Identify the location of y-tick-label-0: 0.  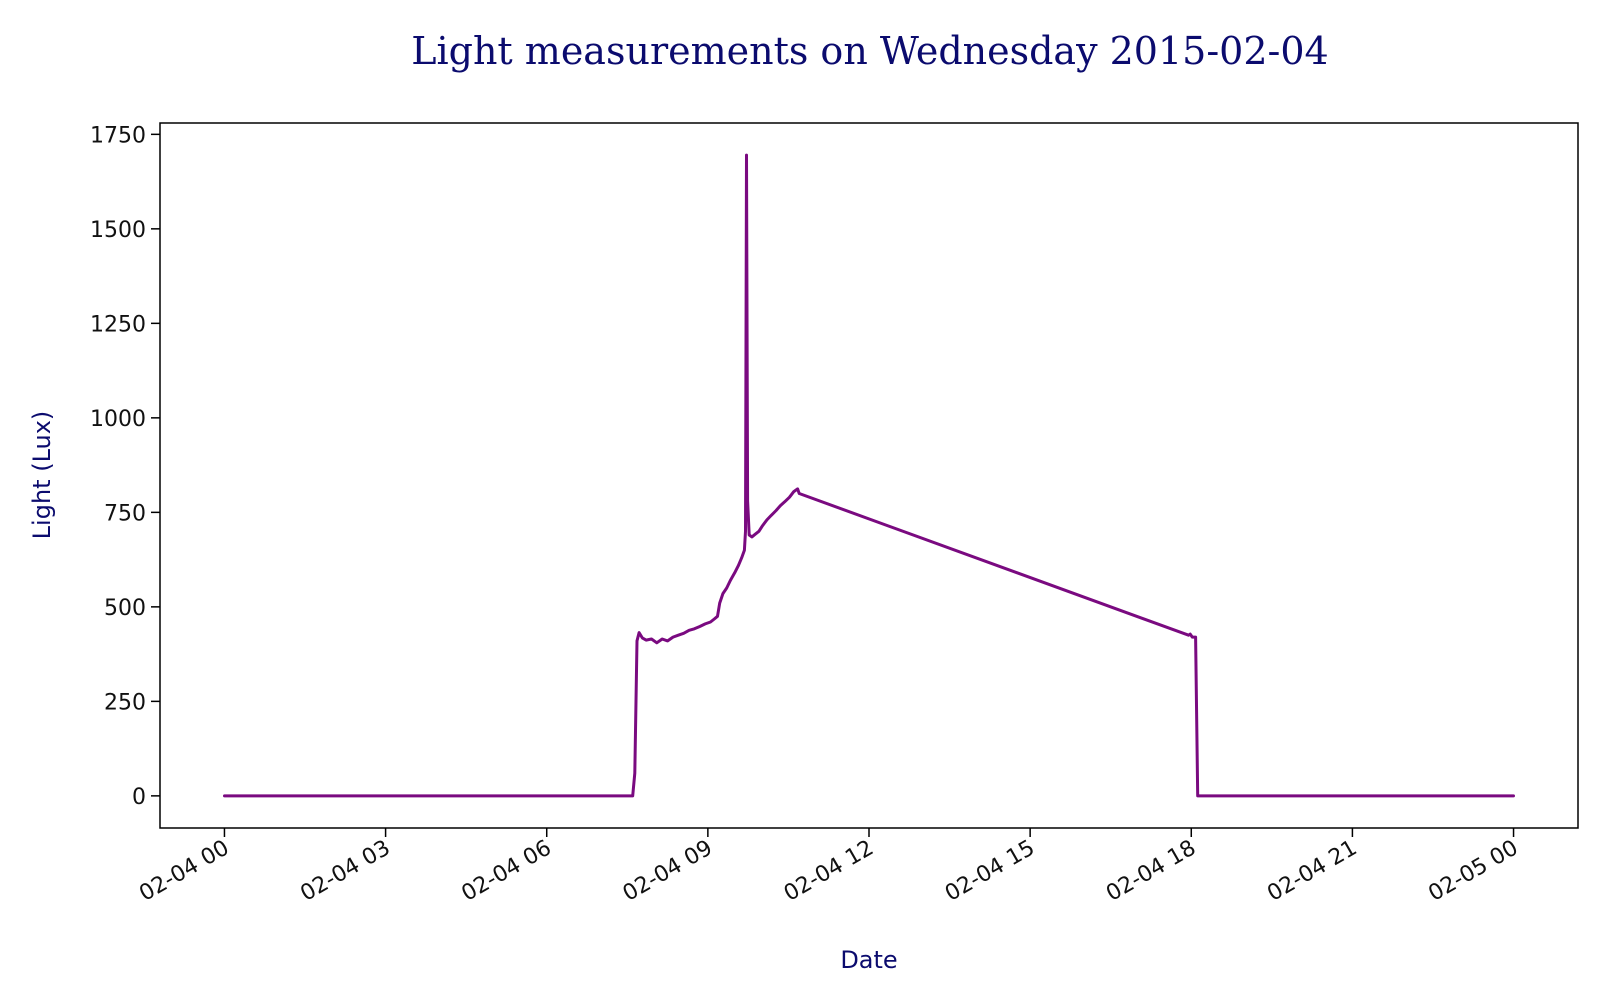
(139, 797).